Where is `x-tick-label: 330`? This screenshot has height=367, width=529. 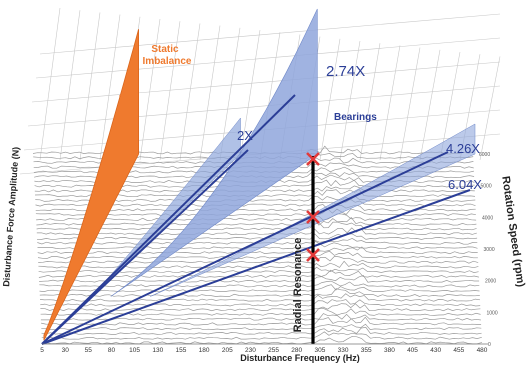 x-tick-label: 330 is located at coordinates (343, 350).